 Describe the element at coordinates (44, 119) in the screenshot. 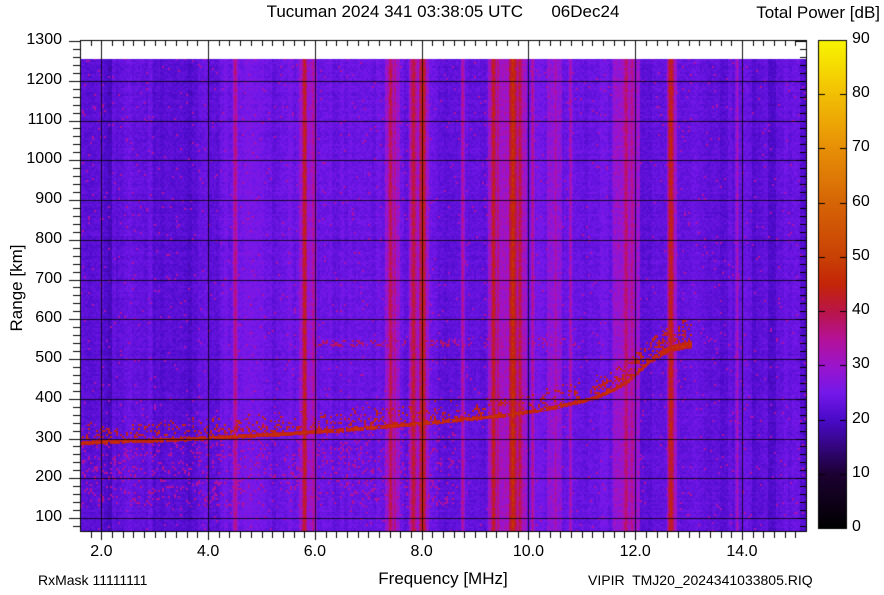

I see `y-tick-label: 1100` at that location.